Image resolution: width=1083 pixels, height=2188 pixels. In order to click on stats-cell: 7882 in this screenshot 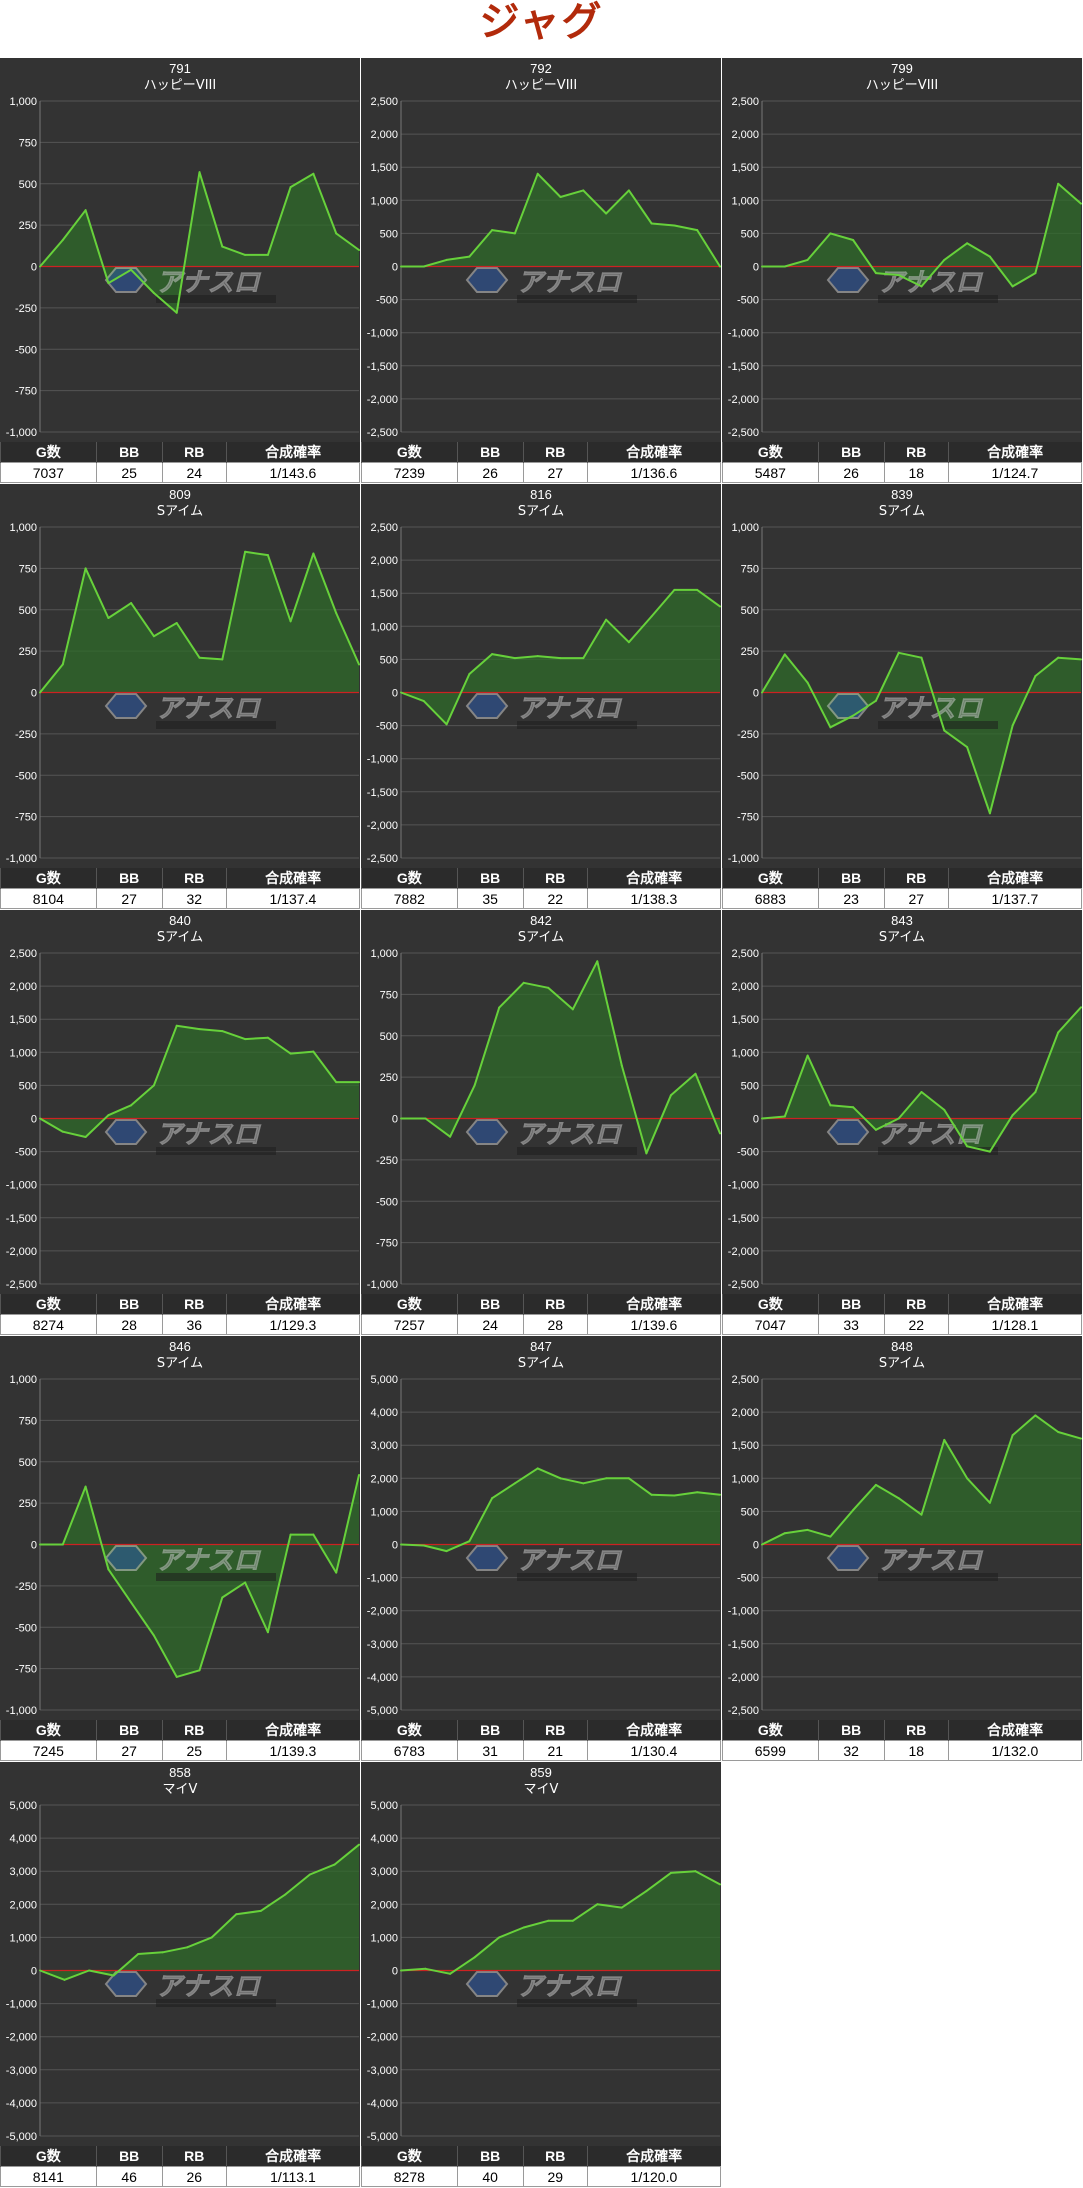, I will do `click(409, 898)`.